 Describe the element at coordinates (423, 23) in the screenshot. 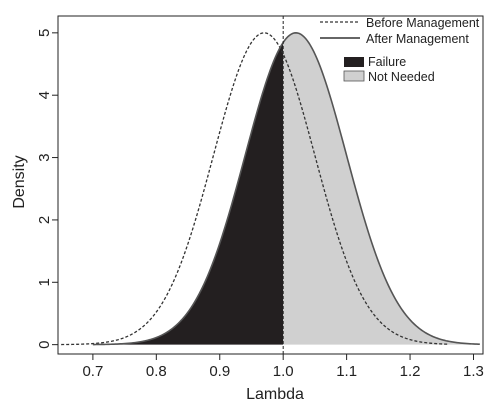

I see `legend-label-before: Before Management` at that location.